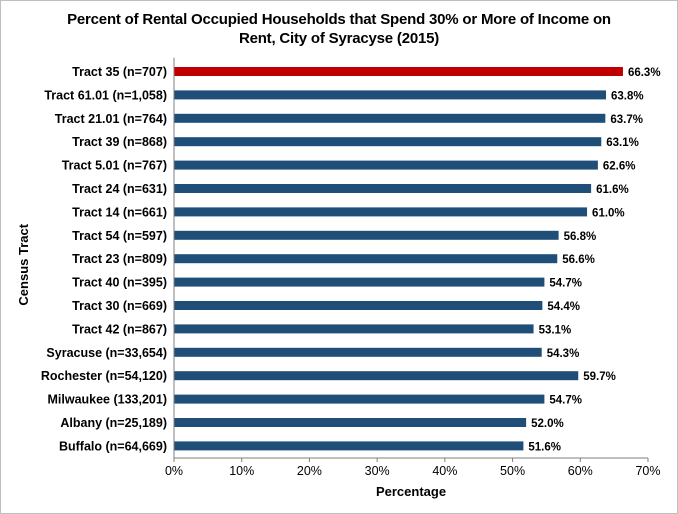 The width and height of the screenshot is (678, 514). I want to click on x-axis-label: Percentage, so click(411, 491).